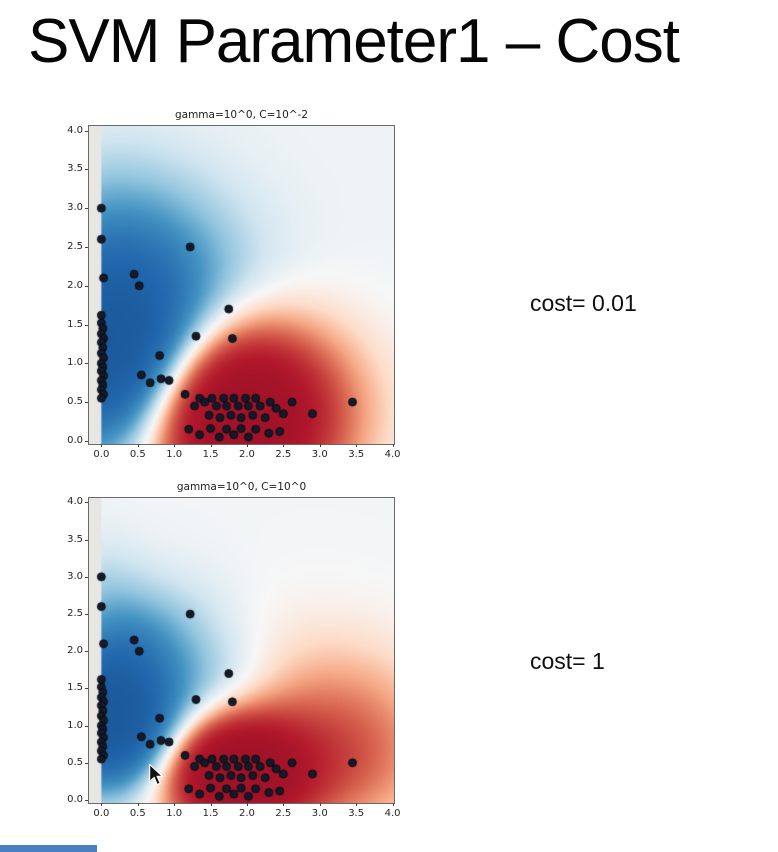  Describe the element at coordinates (156, 775) in the screenshot. I see `mouse-cursor-icon` at that location.